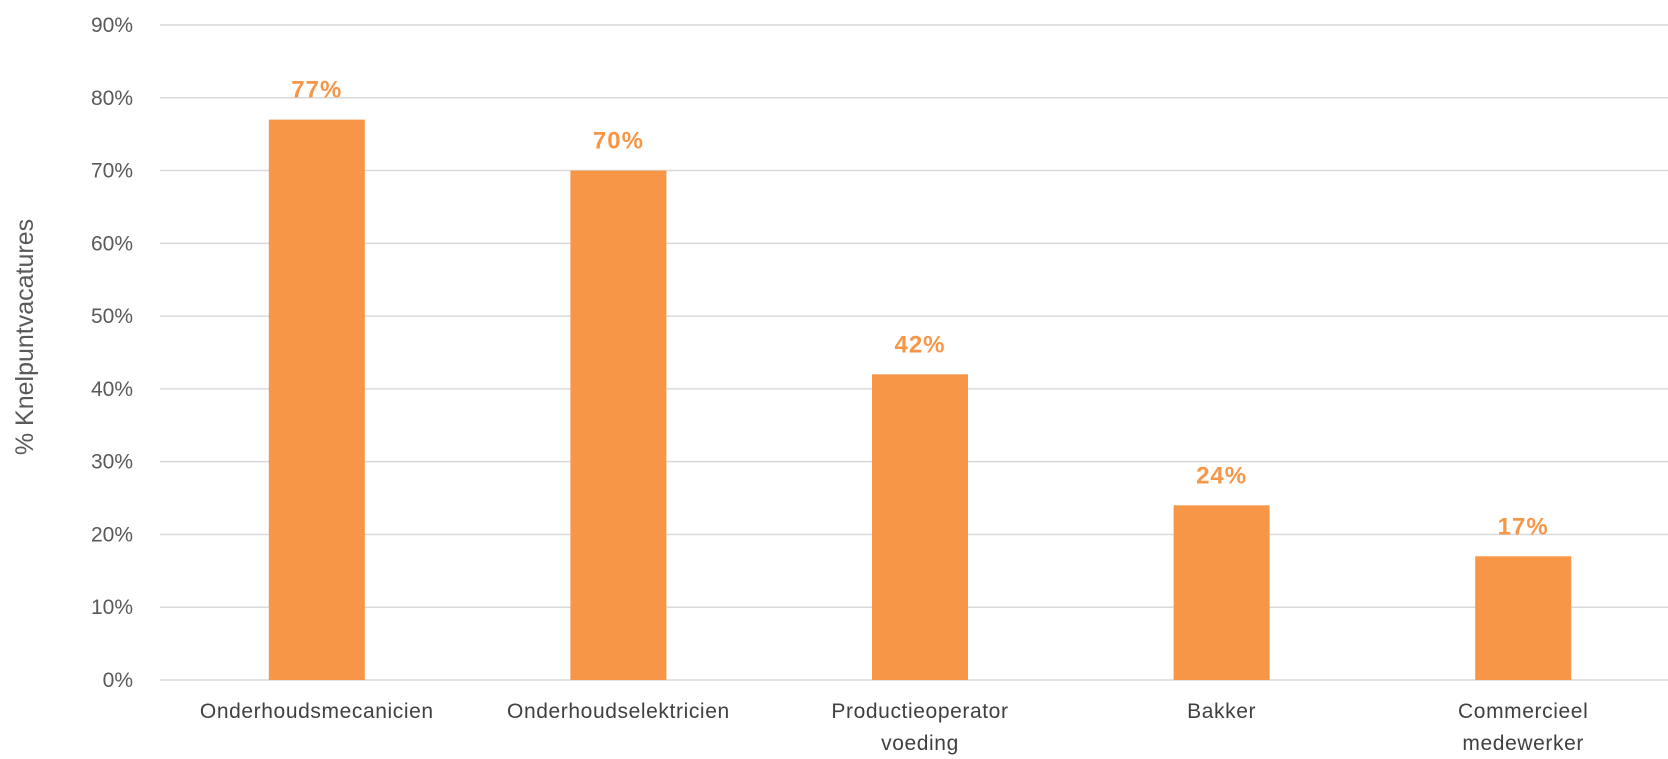 This screenshot has width=1668, height=759. I want to click on y-tick-label: 20%, so click(112, 534).